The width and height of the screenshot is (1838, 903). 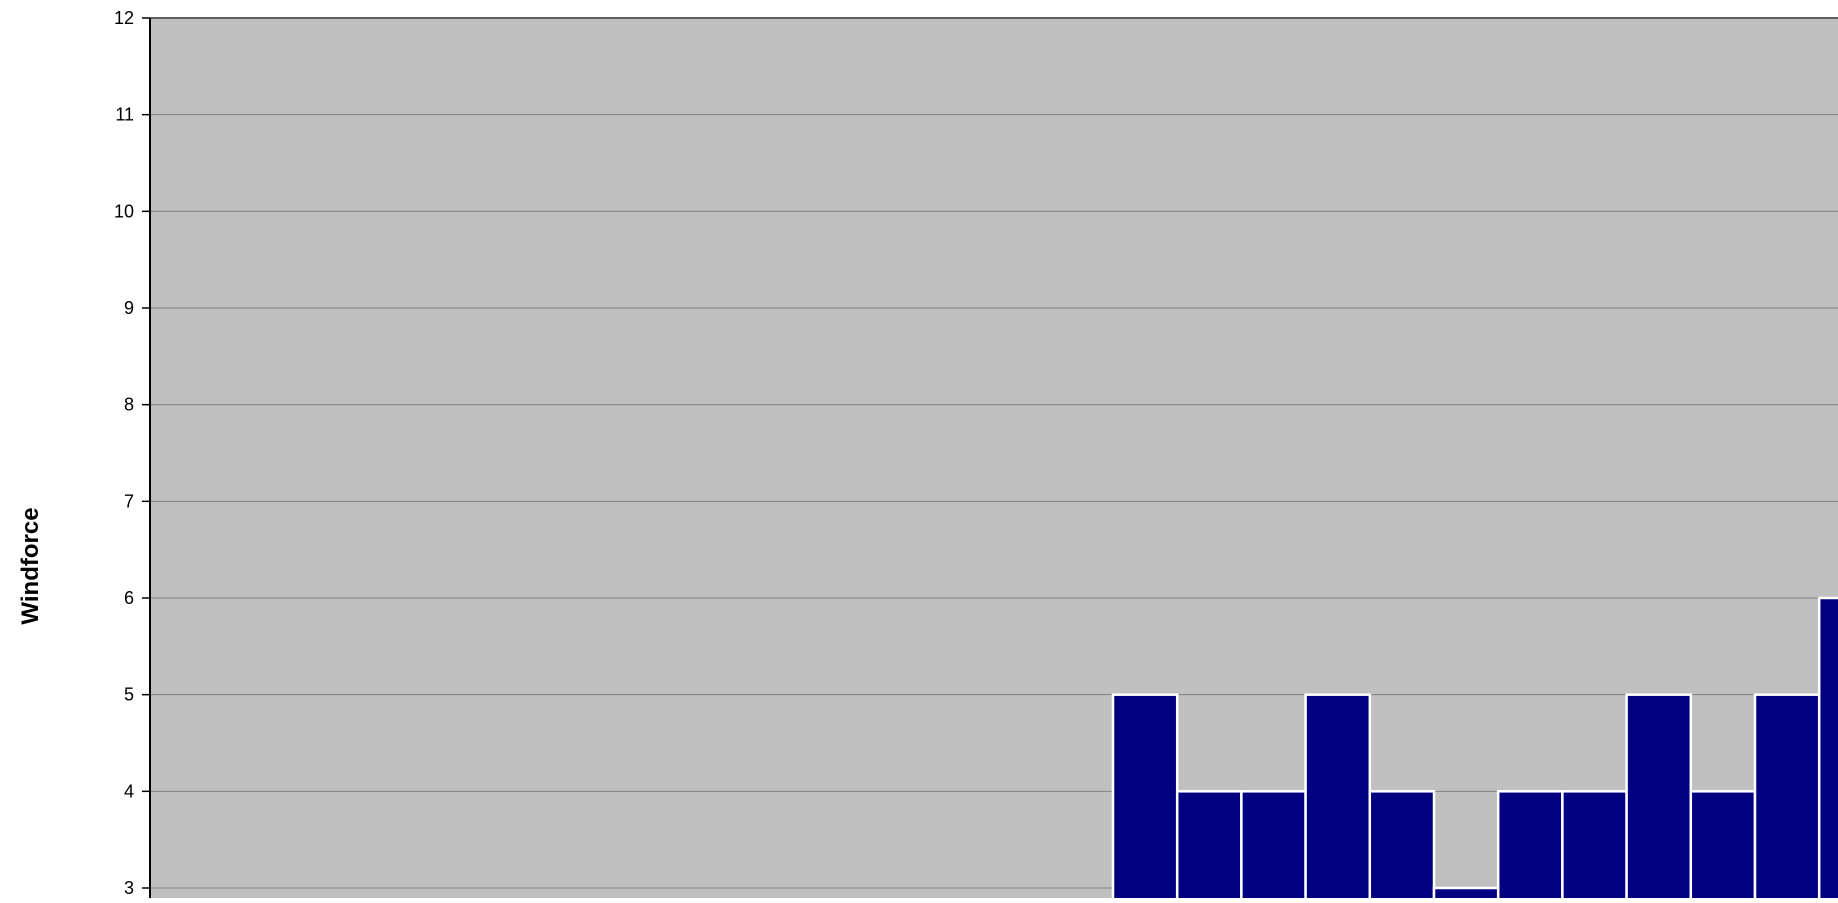 I want to click on y-tick-label-12: 12, so click(x=124, y=18).